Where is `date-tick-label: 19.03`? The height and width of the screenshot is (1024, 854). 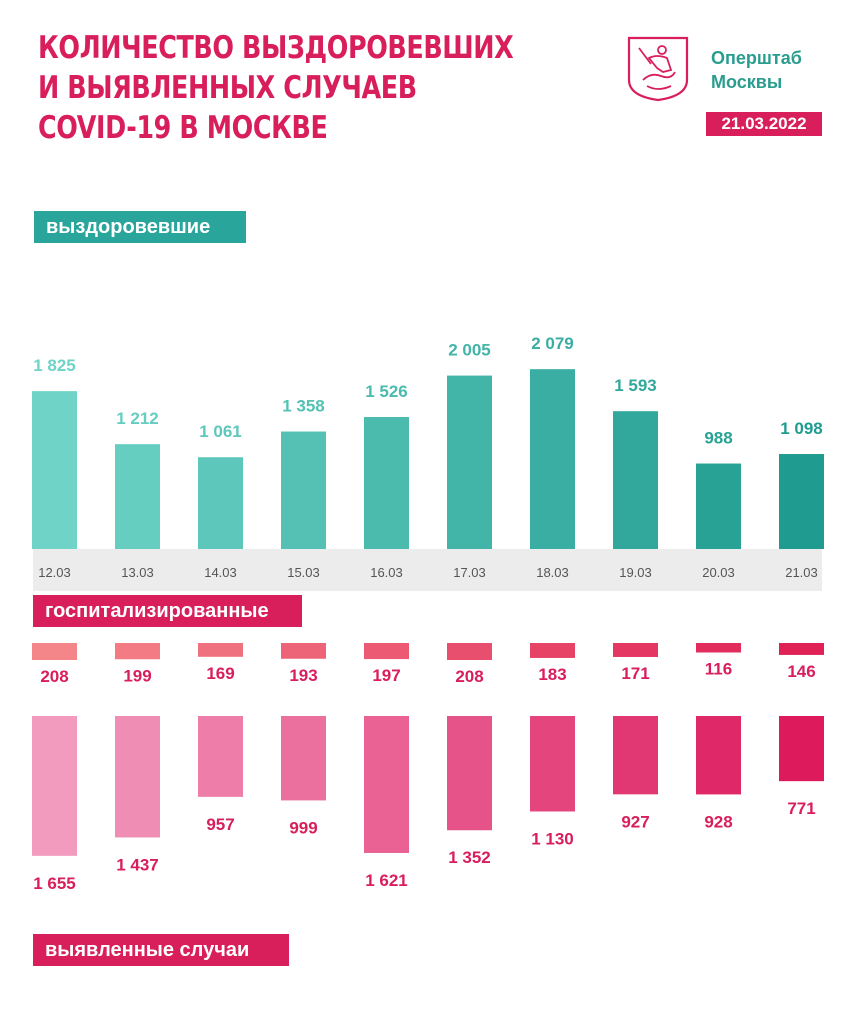
date-tick-label: 19.03 is located at coordinates (635, 572).